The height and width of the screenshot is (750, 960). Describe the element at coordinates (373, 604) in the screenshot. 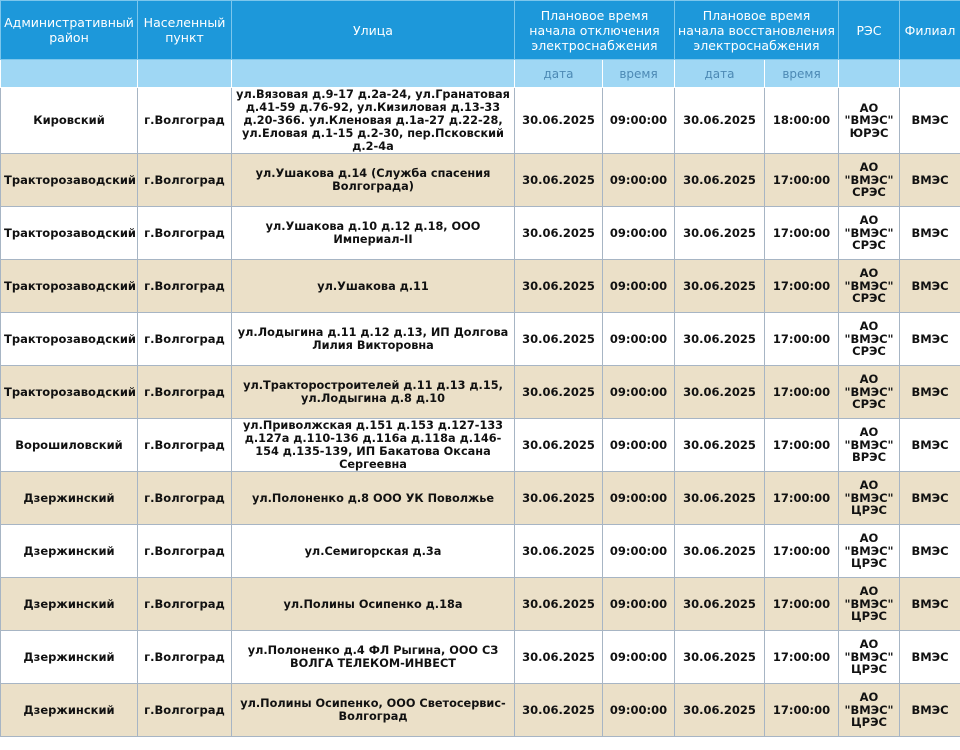

I see `cell-street: ул.Полины Осипенко д.18а` at that location.